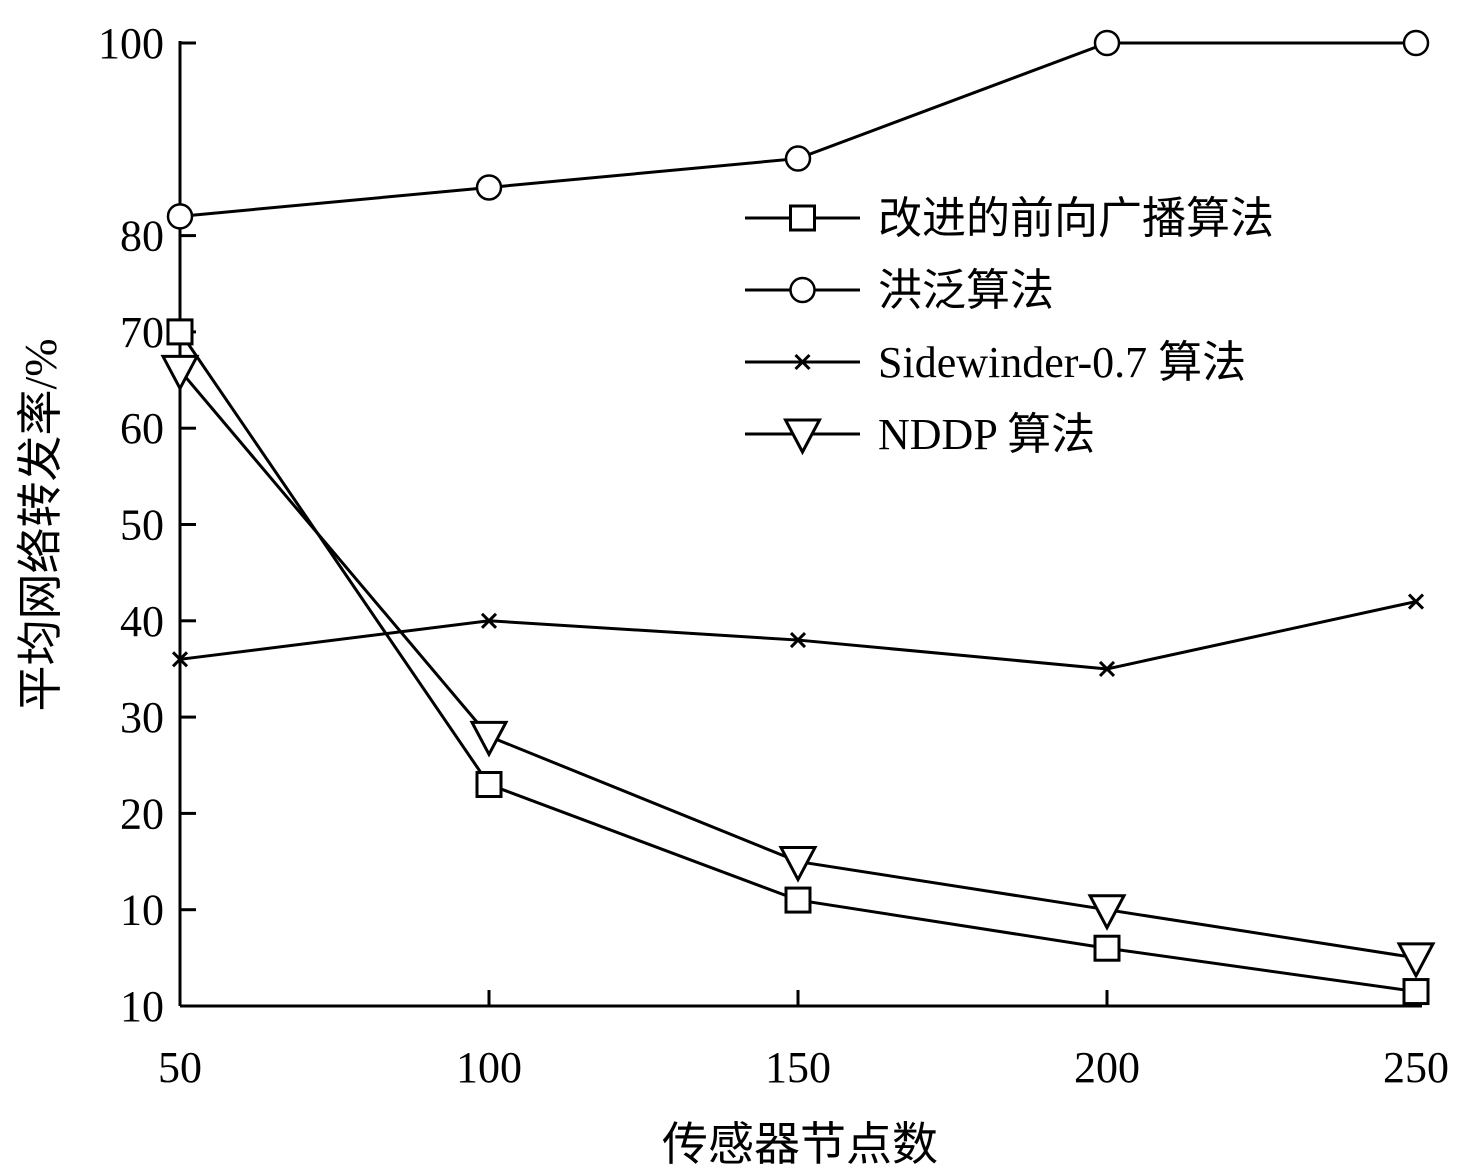 This screenshot has width=1460, height=1175. Describe the element at coordinates (142, 428) in the screenshot. I see `y-tick-label: 60` at that location.